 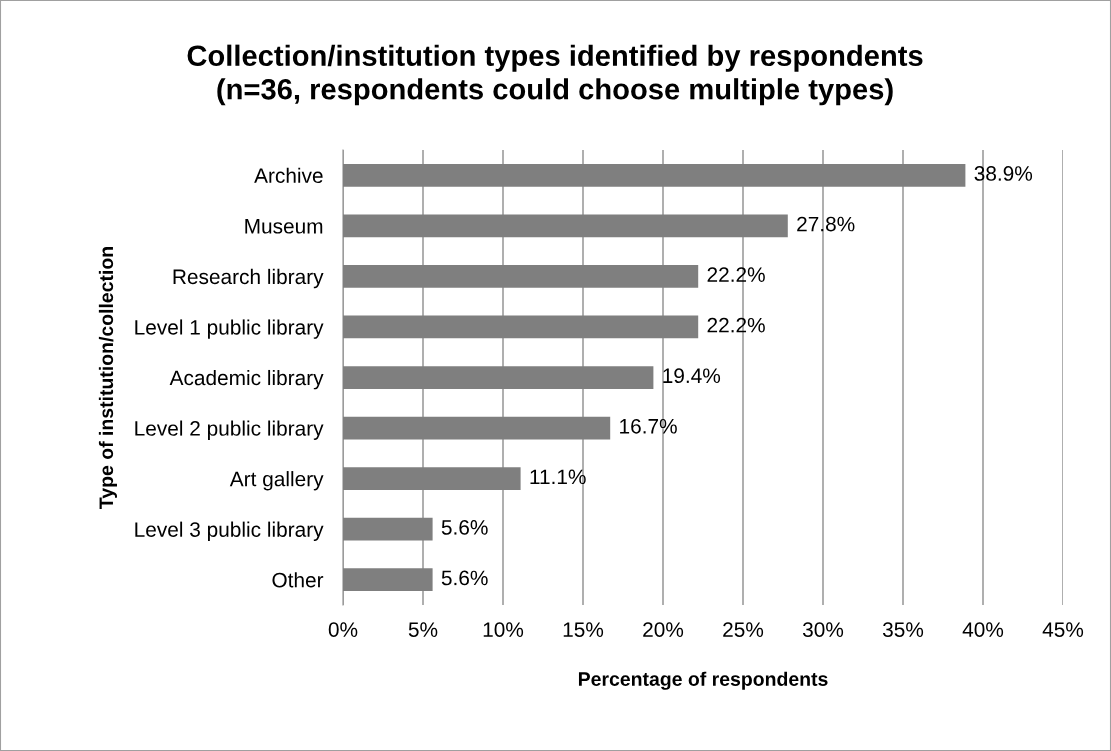 I want to click on x-tick-label: 35%, so click(x=903, y=629).